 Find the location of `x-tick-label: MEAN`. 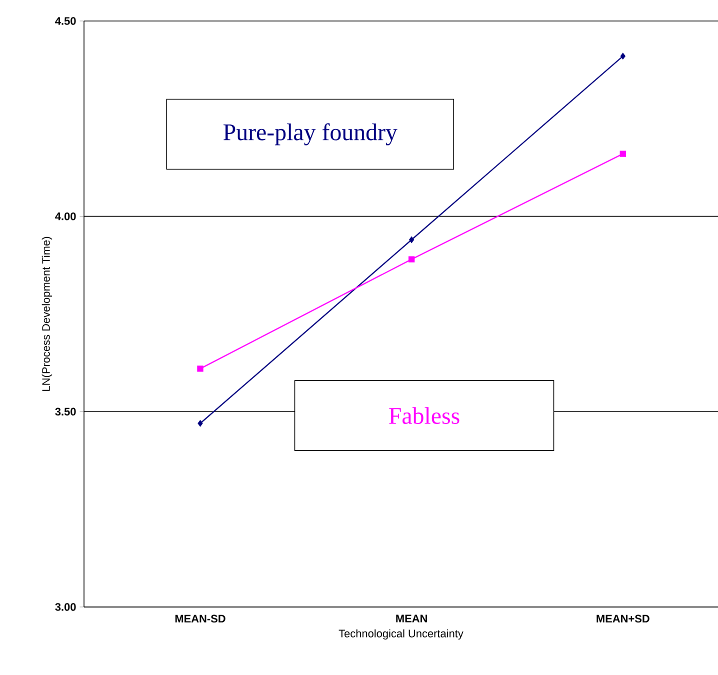

x-tick-label: MEAN is located at coordinates (411, 618).